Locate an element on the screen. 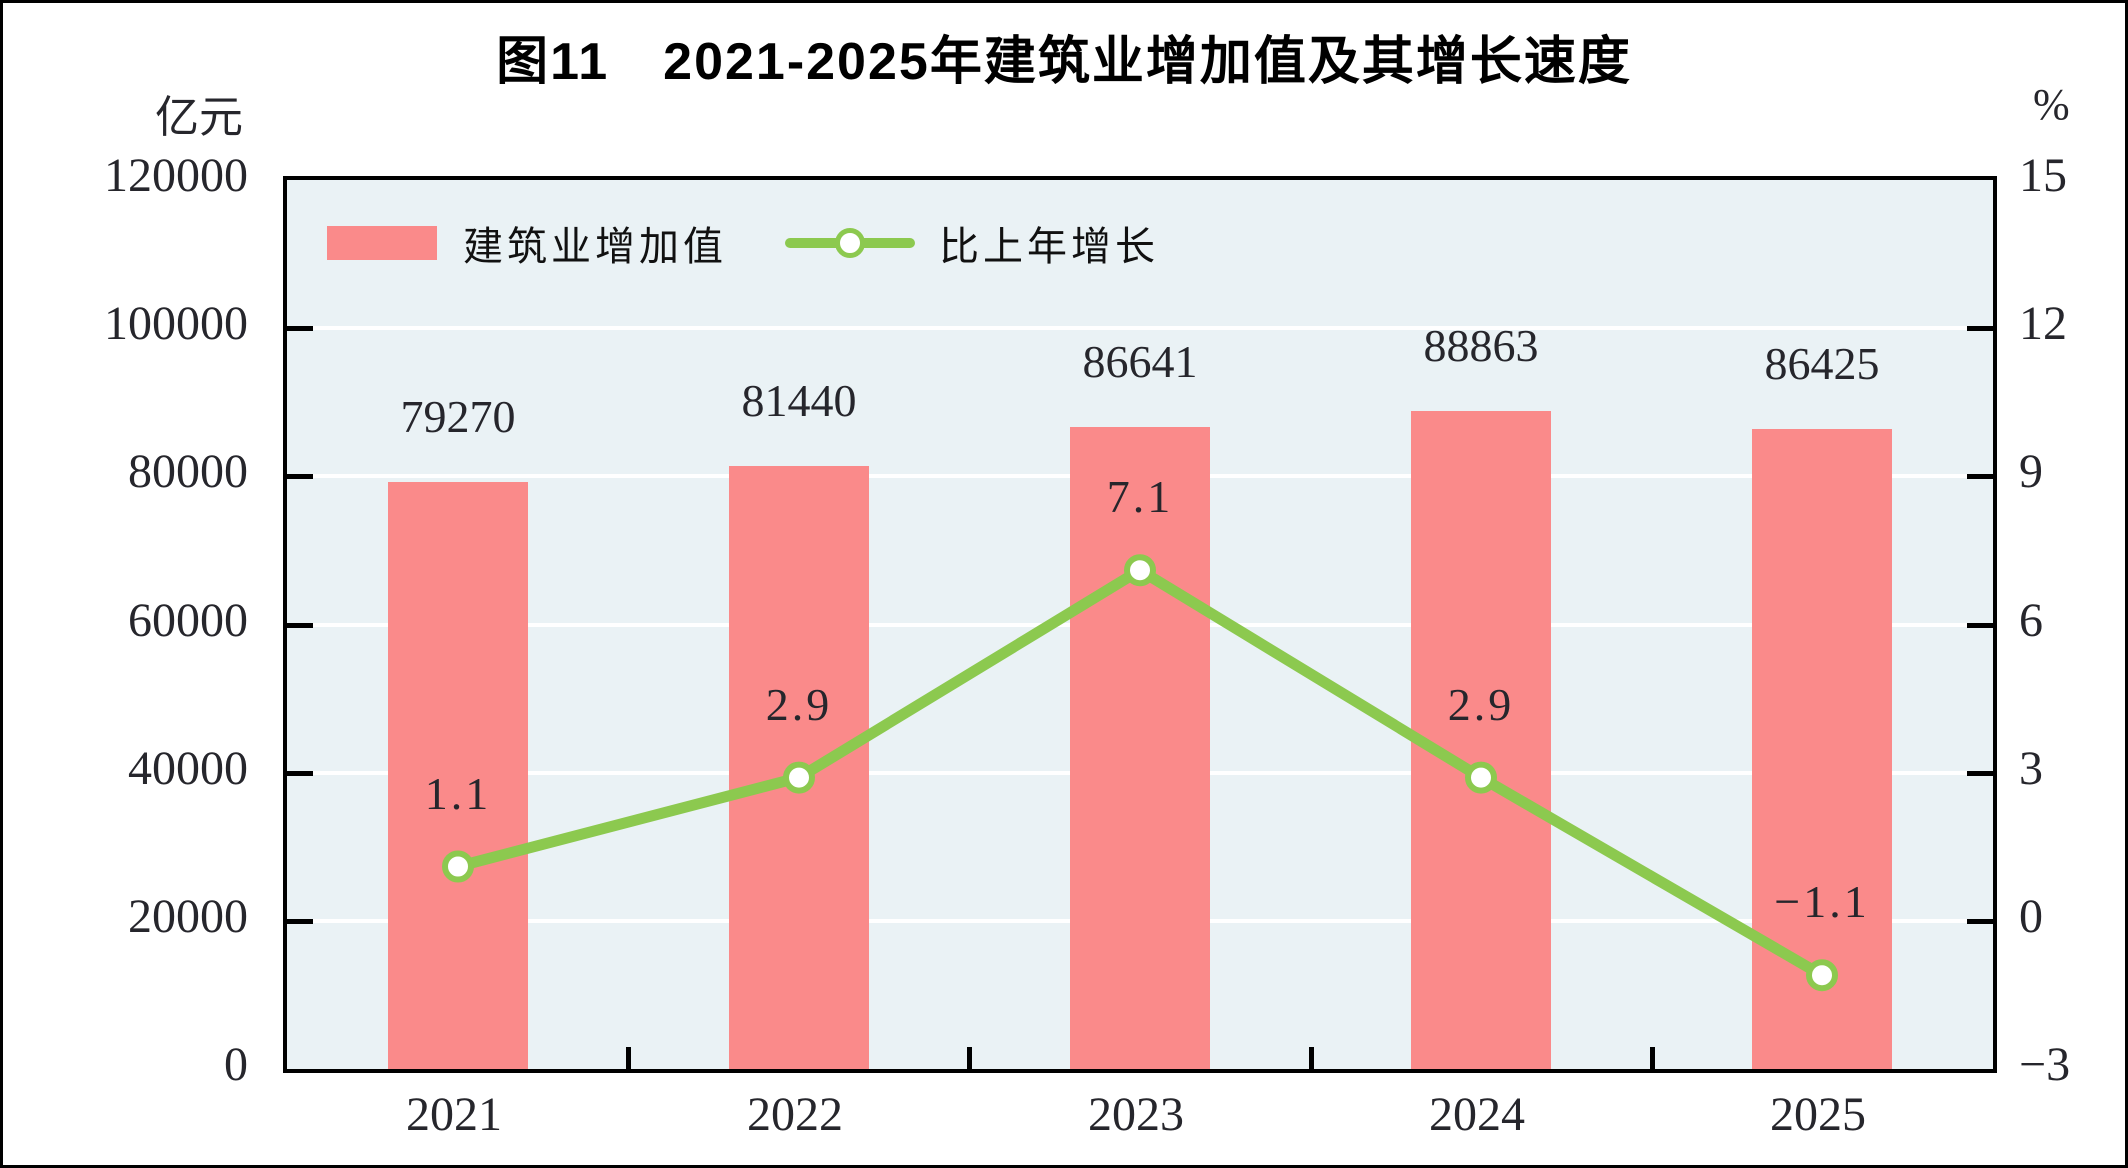  x-axis-category-label: 2025 is located at coordinates (1818, 1114).